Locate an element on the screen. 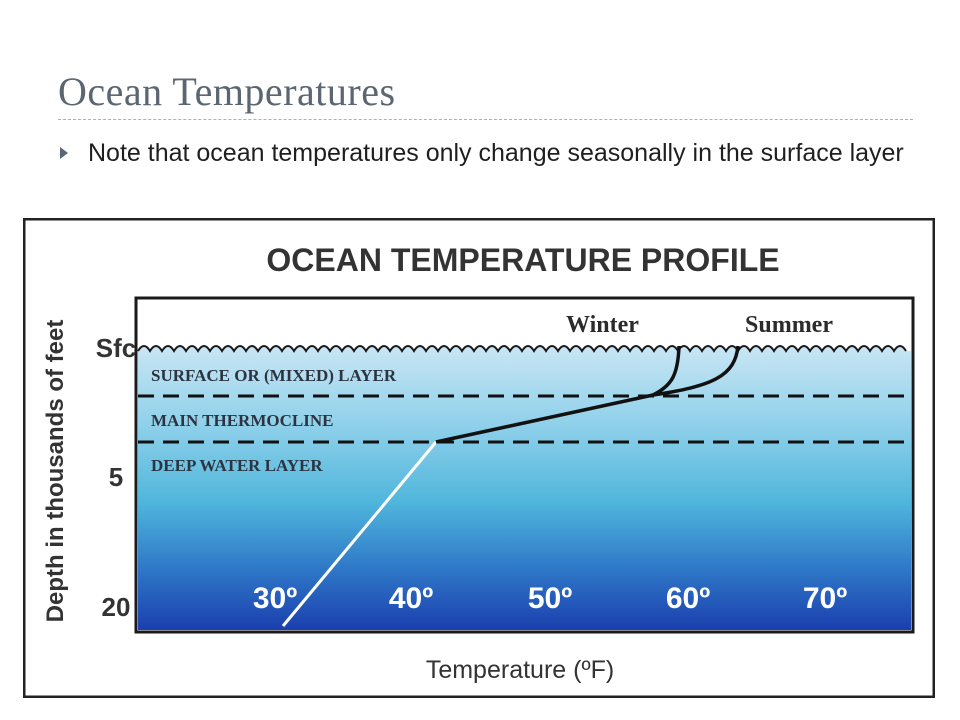 This screenshot has width=960, height=720. summer-profile-curve is located at coordinates (696, 371).